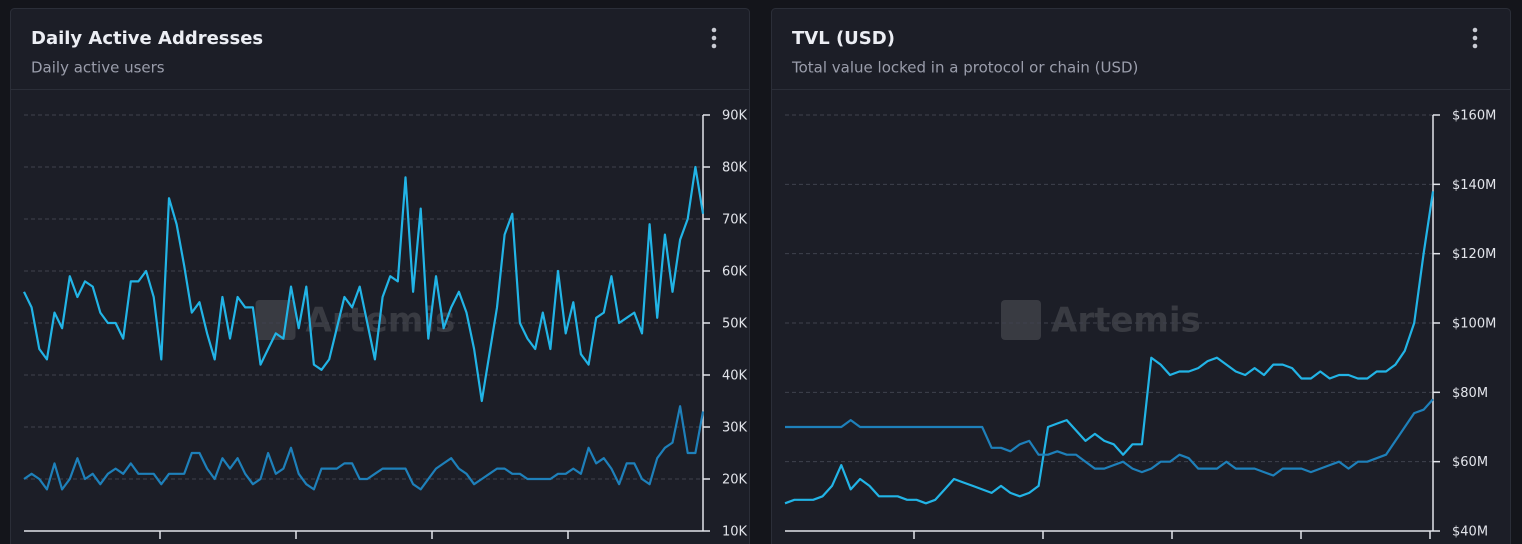  What do you see at coordinates (735, 376) in the screenshot?
I see `y-tick-label: 40K` at bounding box center [735, 376].